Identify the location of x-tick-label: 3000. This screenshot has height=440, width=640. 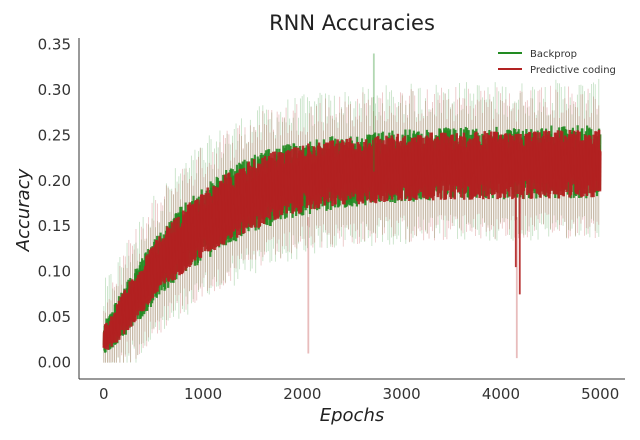
(402, 394).